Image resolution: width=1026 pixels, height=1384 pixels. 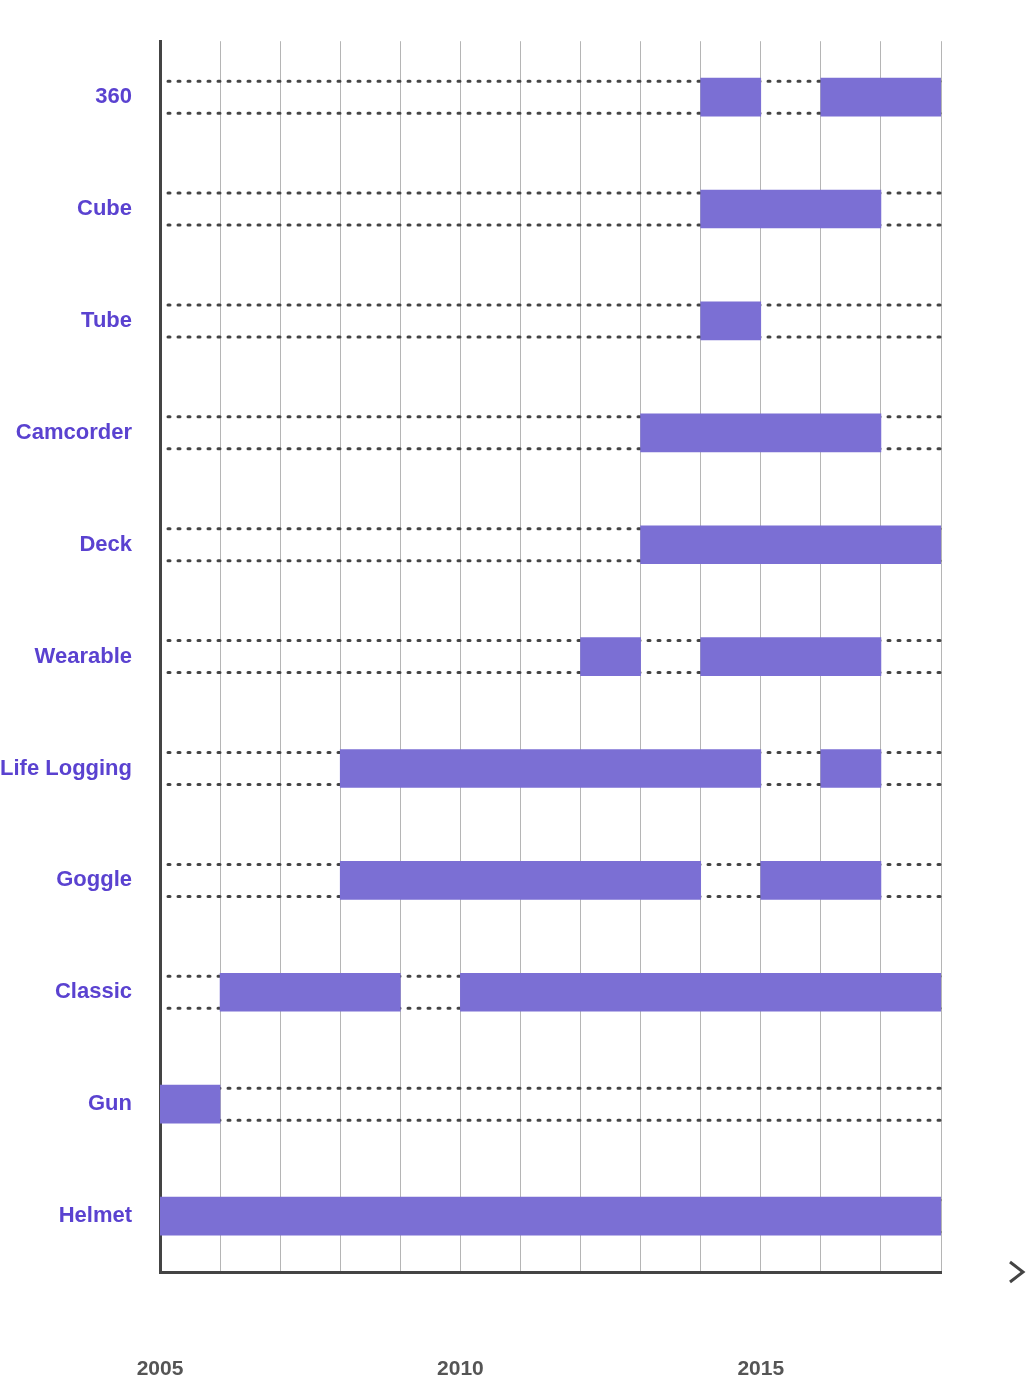 What do you see at coordinates (66, 767) in the screenshot?
I see `y-tick-label: Life Logging` at bounding box center [66, 767].